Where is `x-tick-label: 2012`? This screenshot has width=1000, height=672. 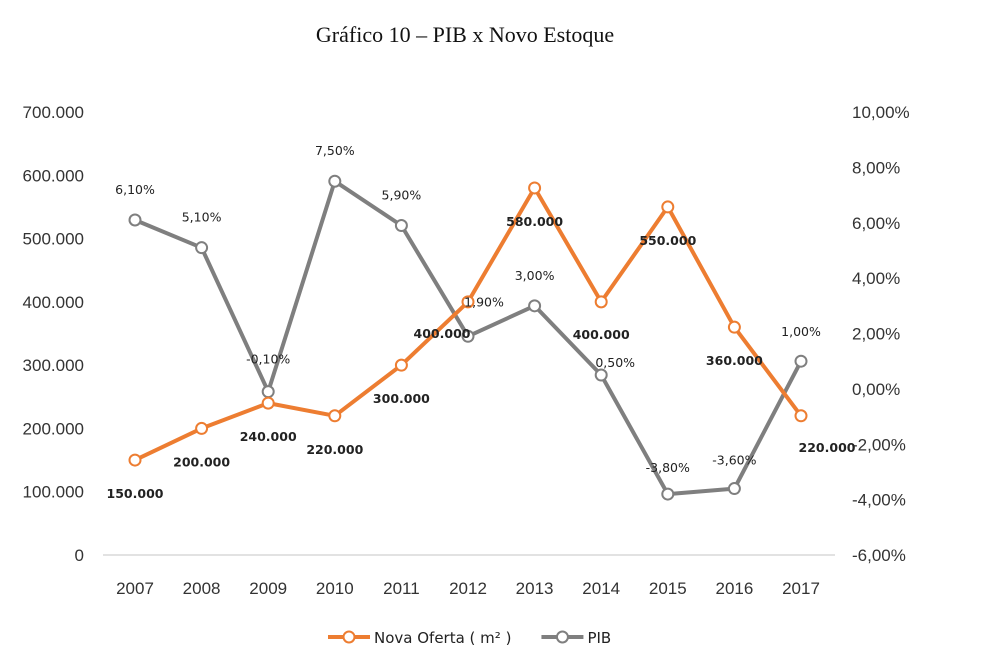
x-tick-label: 2012 is located at coordinates (468, 588).